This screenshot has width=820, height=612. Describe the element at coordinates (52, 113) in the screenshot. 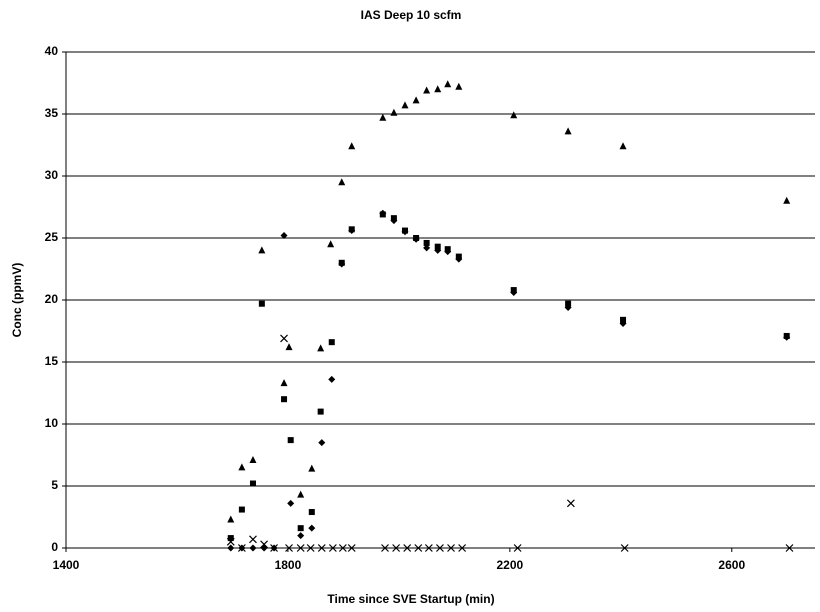

I see `y-tick-label: 35` at that location.